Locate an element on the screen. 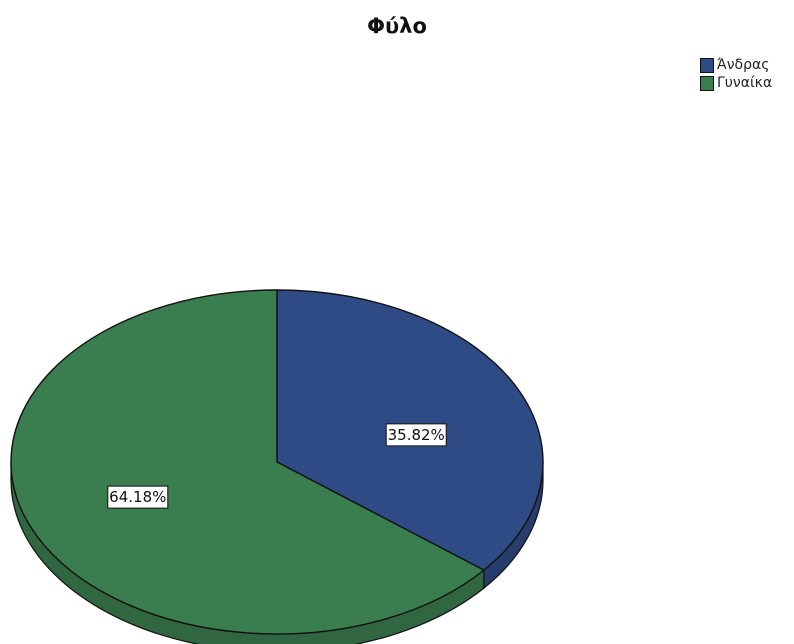 This screenshot has height=644, width=794. data-label-female: 64.18% is located at coordinates (138, 497).